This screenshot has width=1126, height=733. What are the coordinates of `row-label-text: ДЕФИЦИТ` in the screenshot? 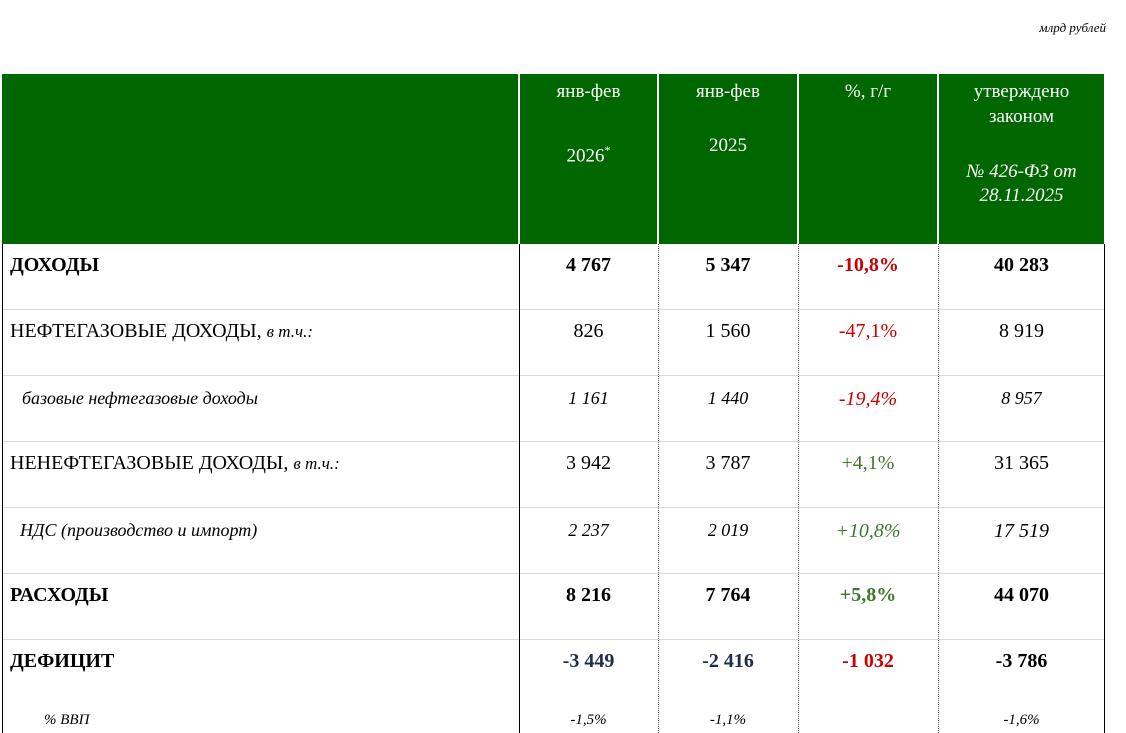 It's located at (62, 661).